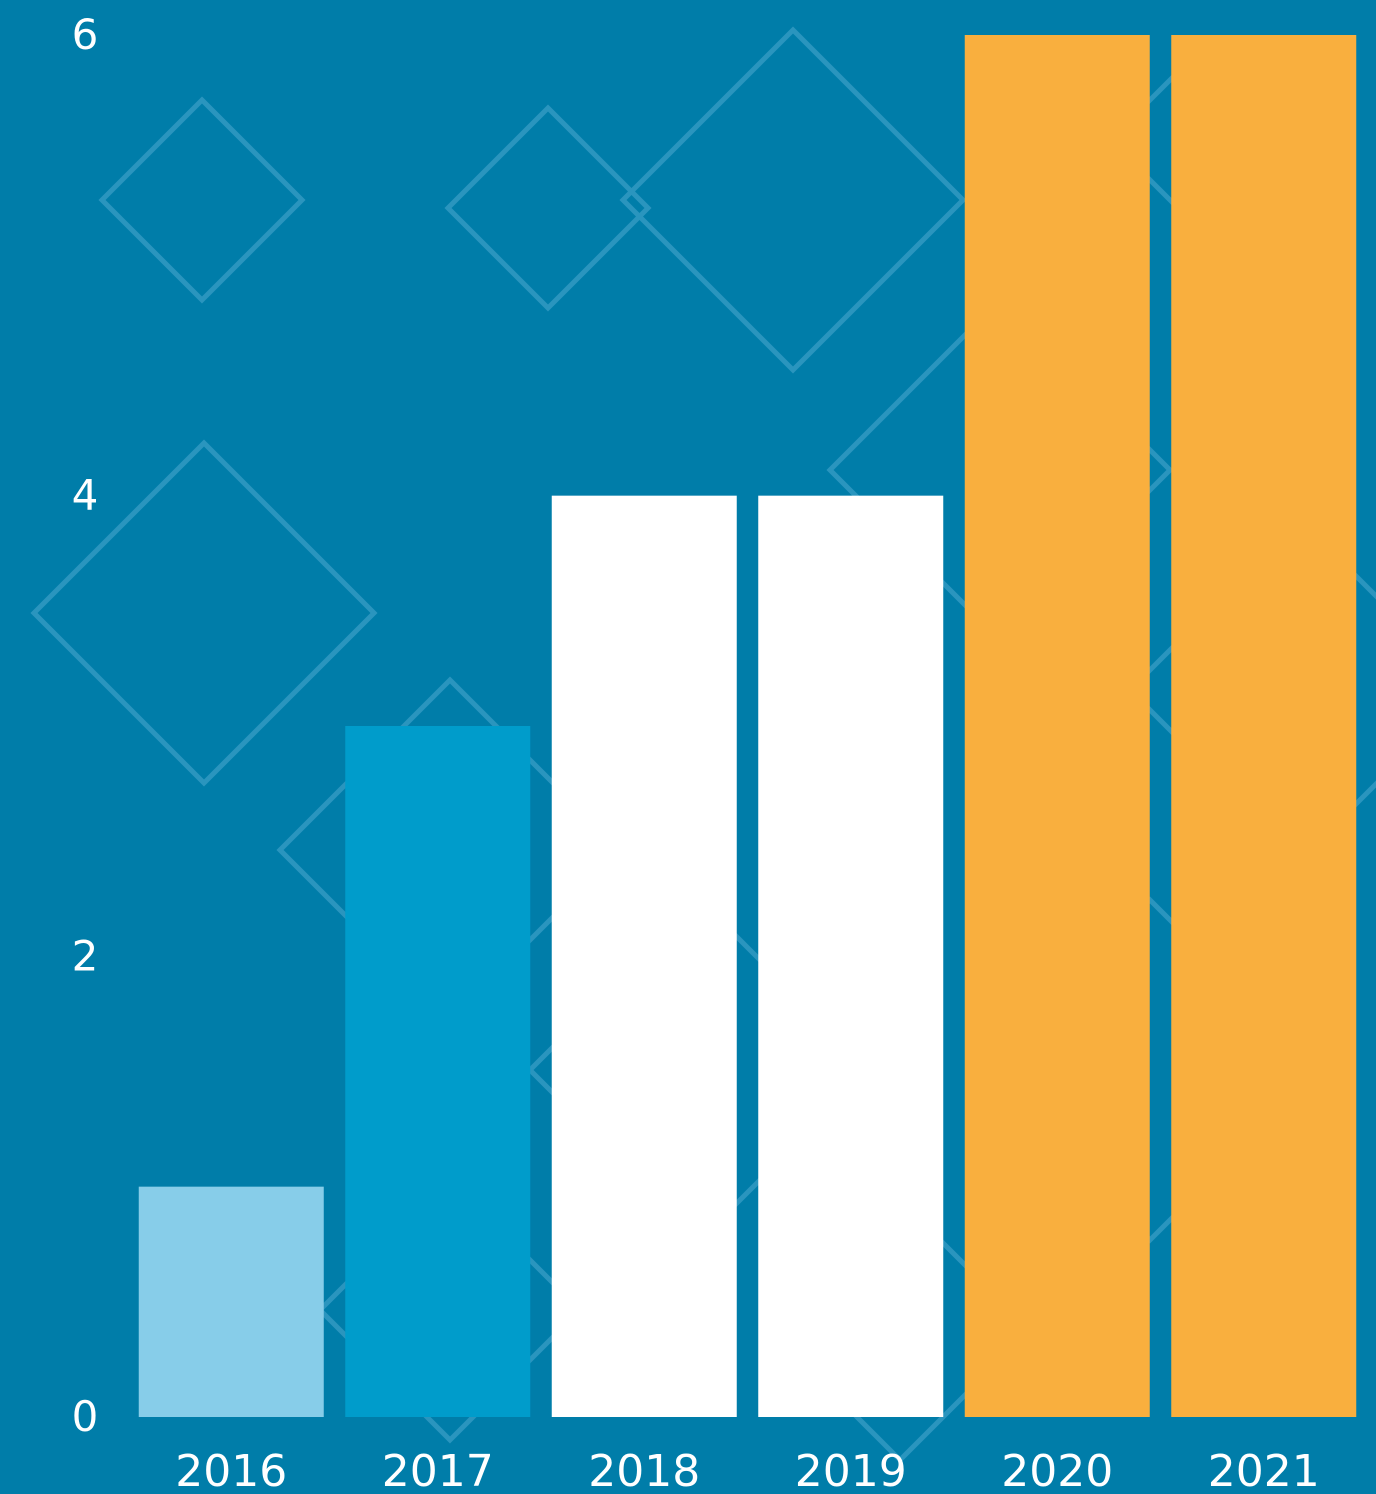  What do you see at coordinates (231, 1301) in the screenshot?
I see `bar-2016` at bounding box center [231, 1301].